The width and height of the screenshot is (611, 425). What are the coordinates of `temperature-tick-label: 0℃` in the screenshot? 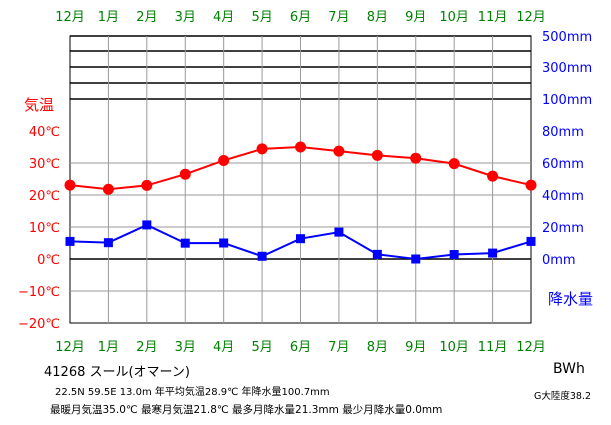 It's located at (48, 260).